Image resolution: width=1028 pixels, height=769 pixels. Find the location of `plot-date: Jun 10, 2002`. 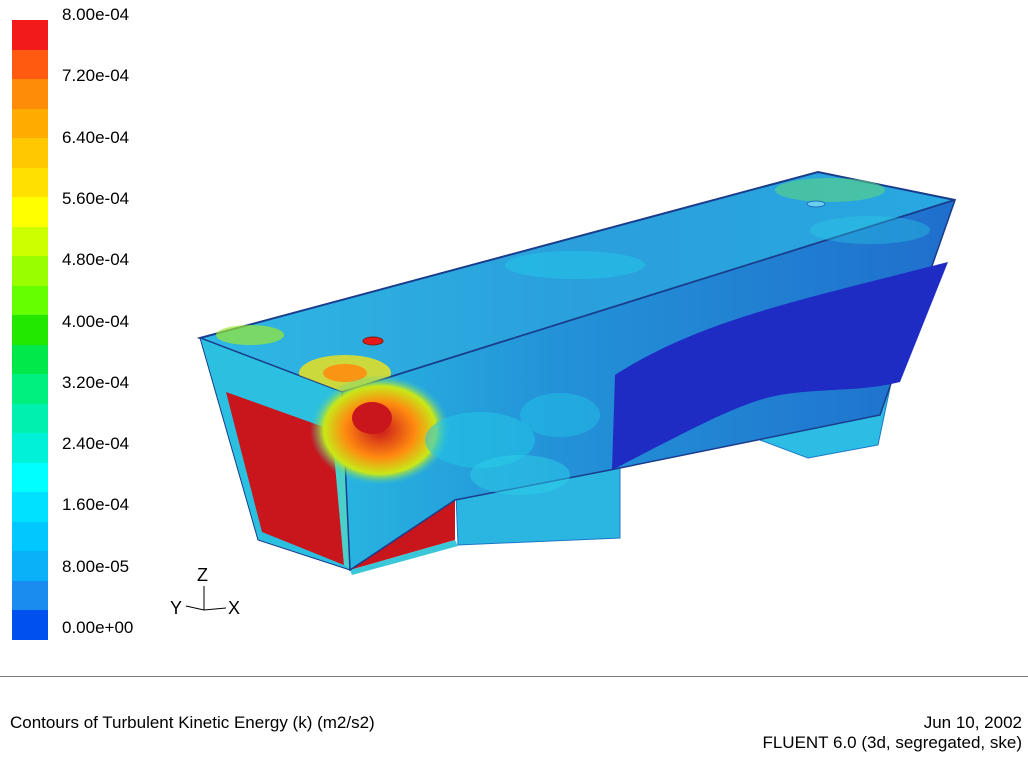

plot-date: Jun 10, 2002 is located at coordinates (972, 722).